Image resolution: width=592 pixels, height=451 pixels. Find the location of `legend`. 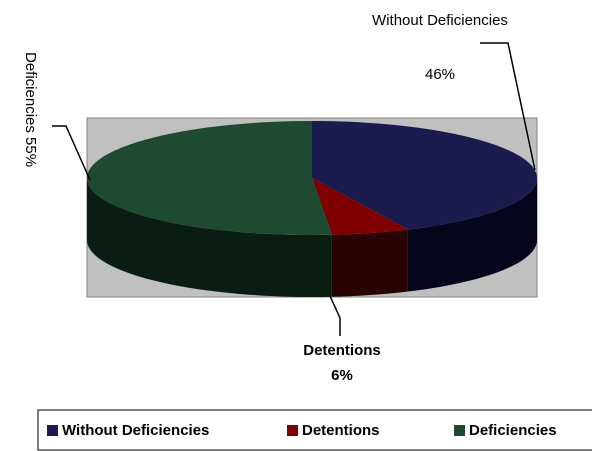

legend is located at coordinates (314, 430).